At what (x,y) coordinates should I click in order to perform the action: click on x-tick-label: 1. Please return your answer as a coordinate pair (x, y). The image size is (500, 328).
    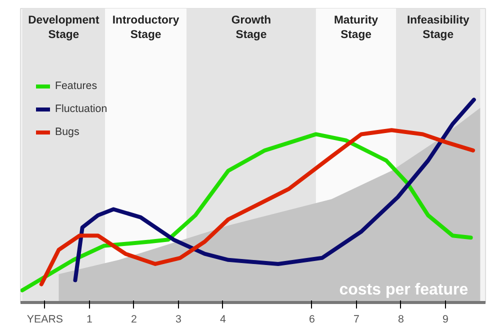
    Looking at the image, I should click on (89, 320).